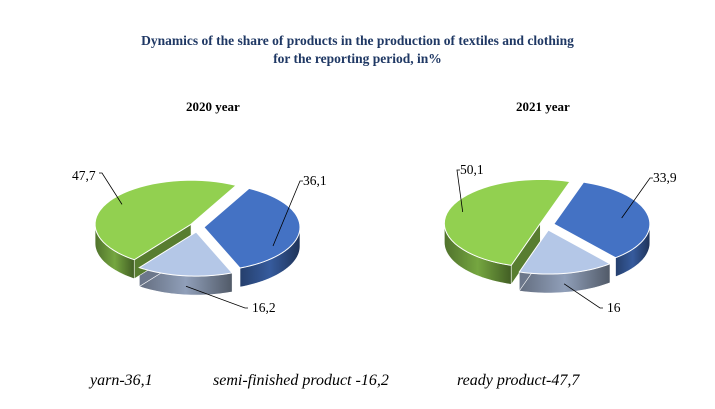  I want to click on legend-ready: ready product-47,7, so click(518, 380).